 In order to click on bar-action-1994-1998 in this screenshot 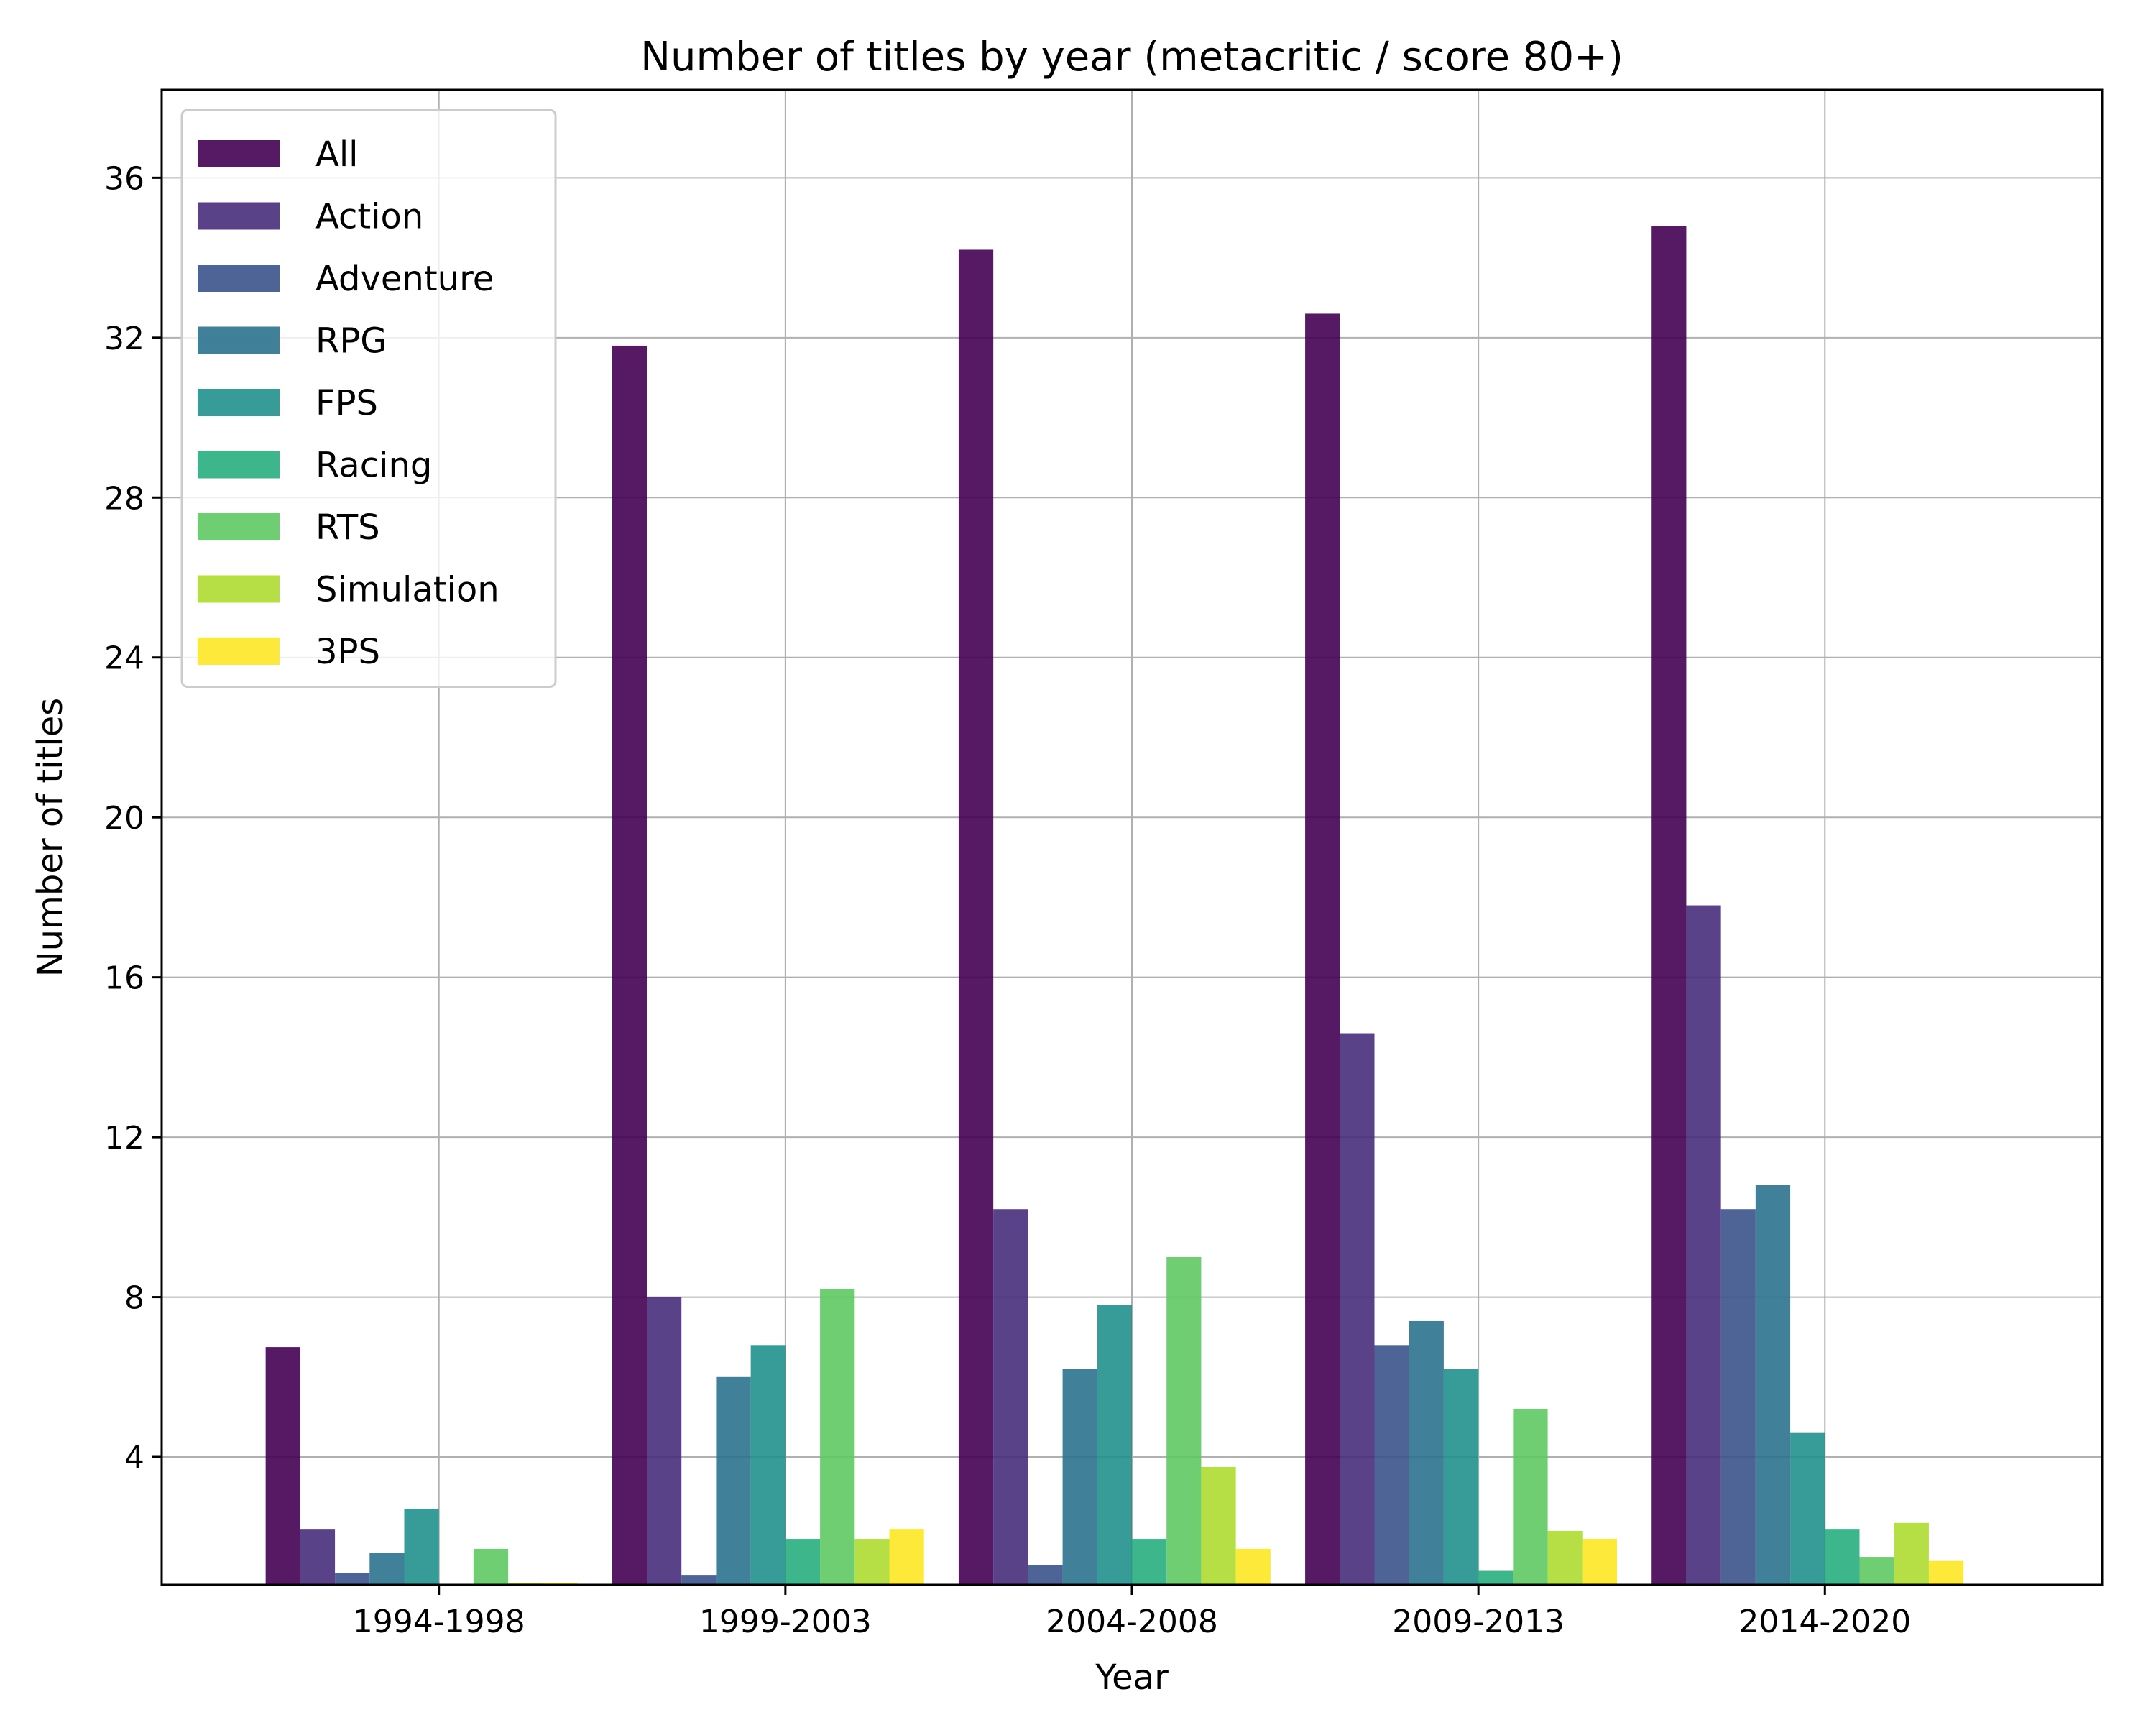, I will do `click(318, 1557)`.